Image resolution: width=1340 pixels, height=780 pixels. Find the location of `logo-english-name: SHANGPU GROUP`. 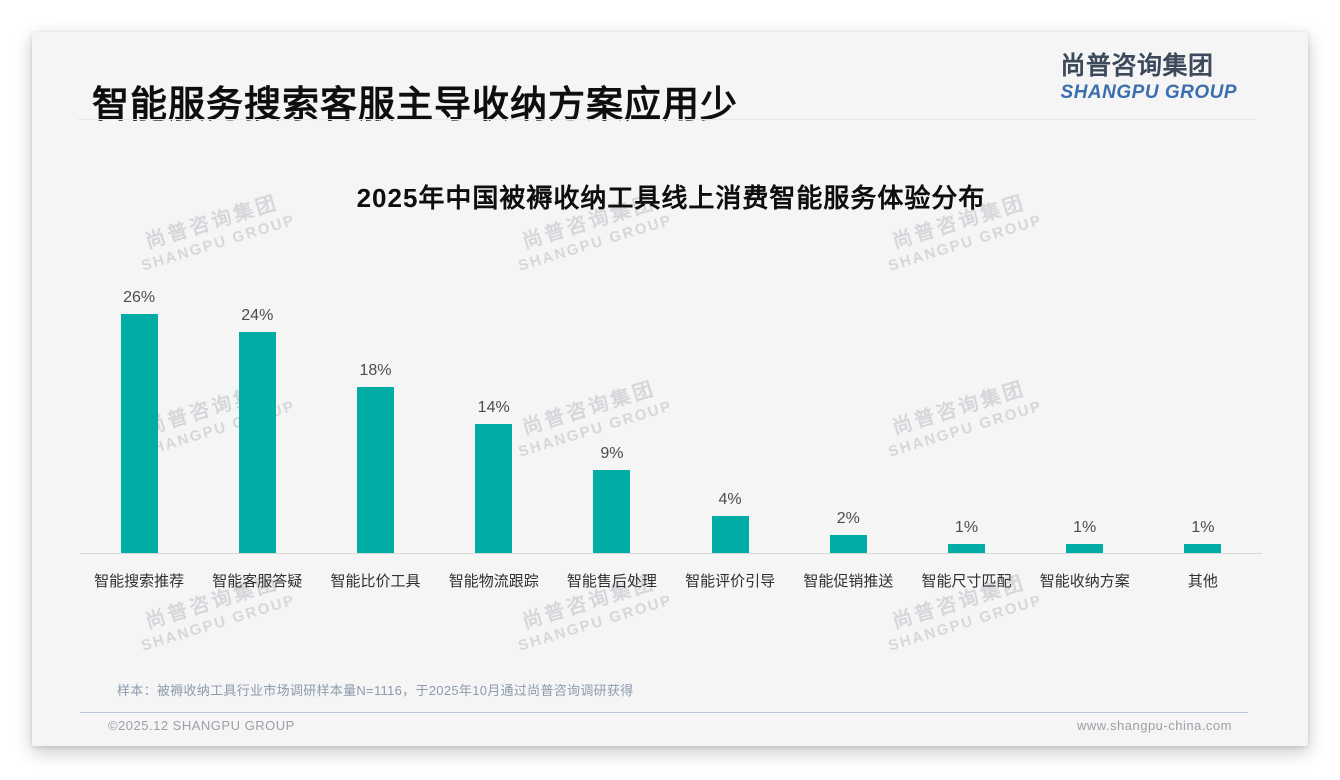

logo-english-name: SHANGPU GROUP is located at coordinates (1148, 92).